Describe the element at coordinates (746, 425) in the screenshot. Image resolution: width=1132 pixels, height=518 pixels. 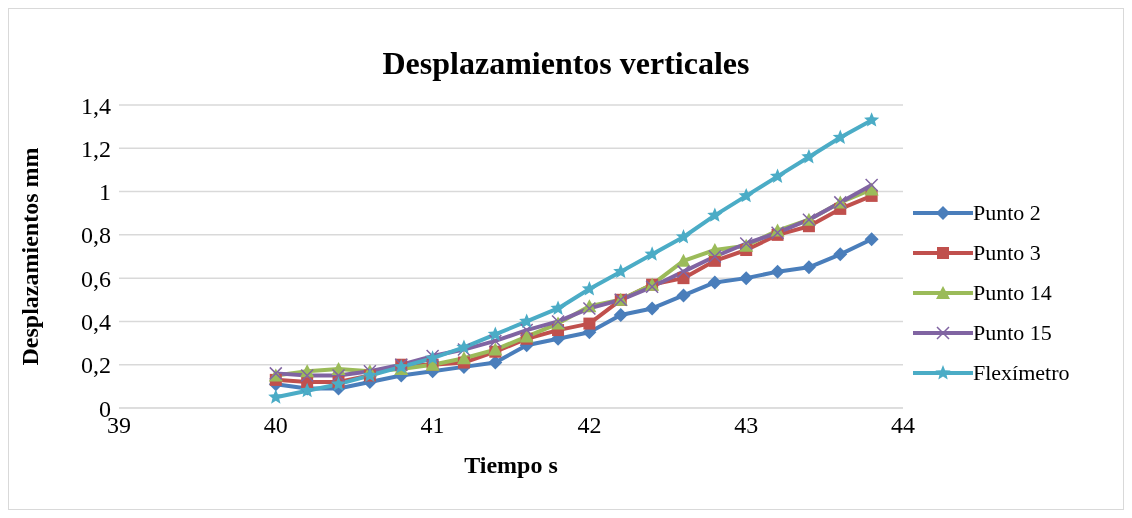
I see `x-tick-label: 43` at that location.